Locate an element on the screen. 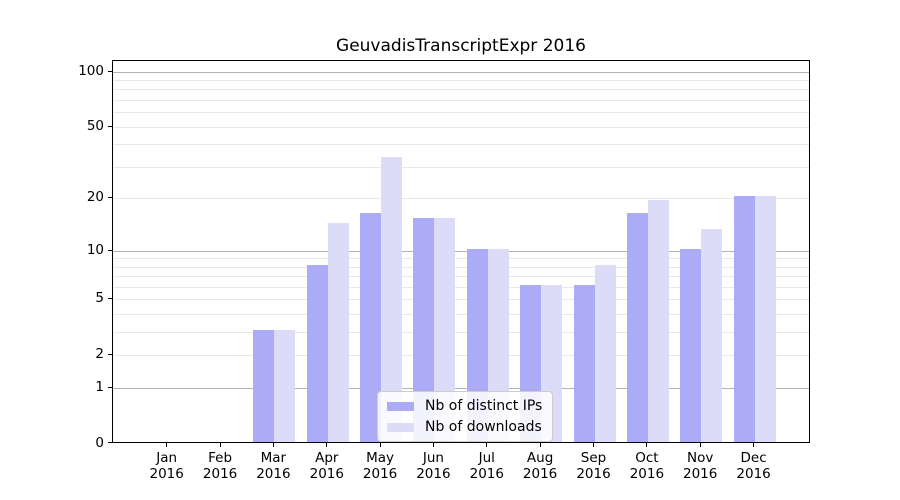 Image resolution: width=900 pixels, height=500 pixels. legend-item-distinct-ips: Nb of distinct IPs is located at coordinates (464, 406).